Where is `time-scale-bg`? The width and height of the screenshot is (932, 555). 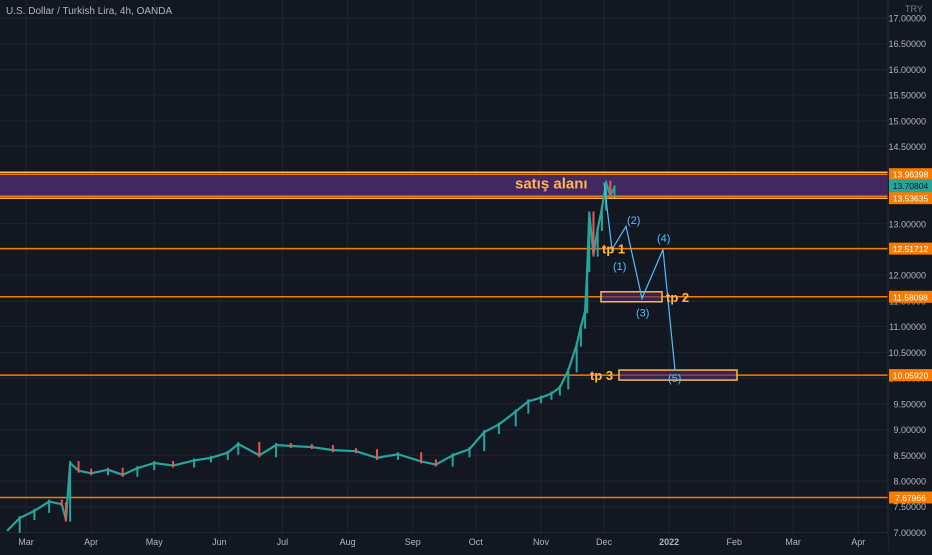 time-scale-bg is located at coordinates (444, 542).